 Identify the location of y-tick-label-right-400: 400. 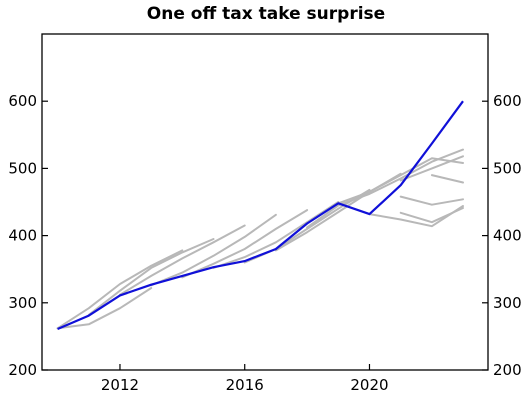
(507, 236).